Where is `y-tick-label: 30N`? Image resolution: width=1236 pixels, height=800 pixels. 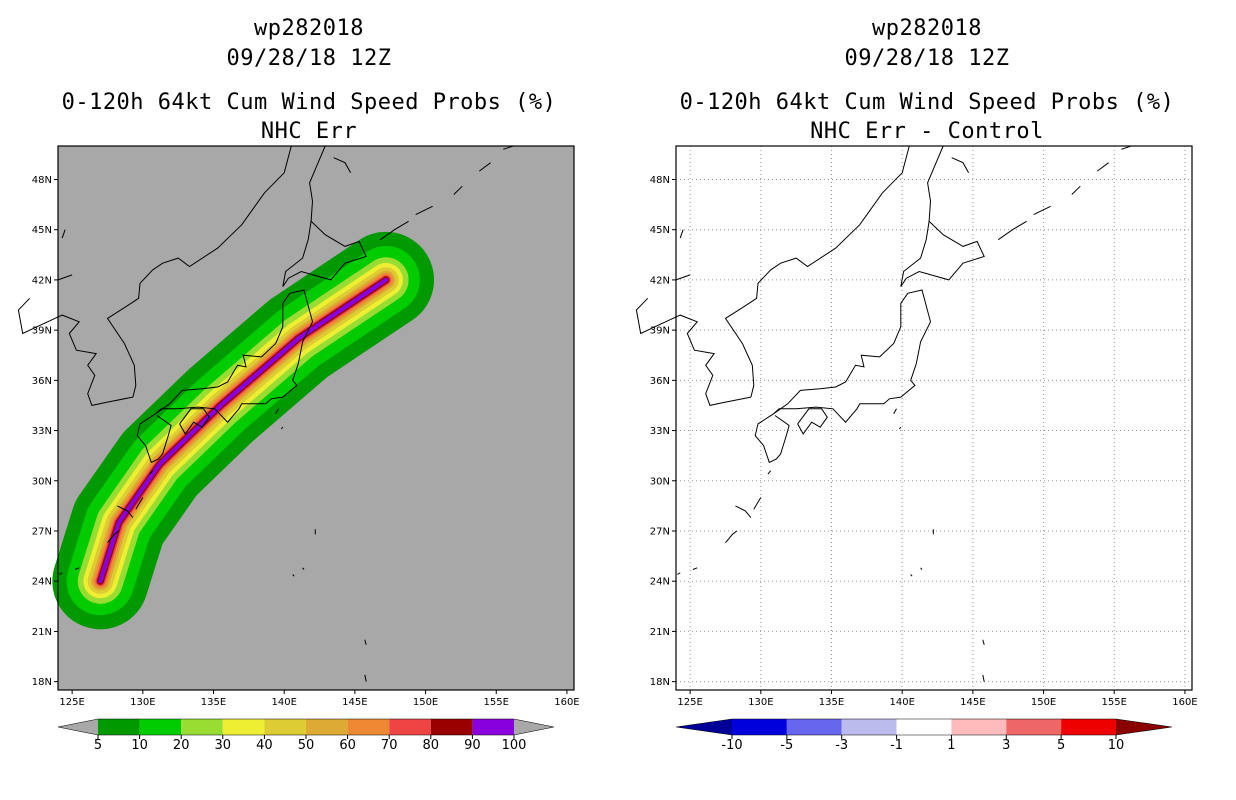
y-tick-label: 30N is located at coordinates (660, 481).